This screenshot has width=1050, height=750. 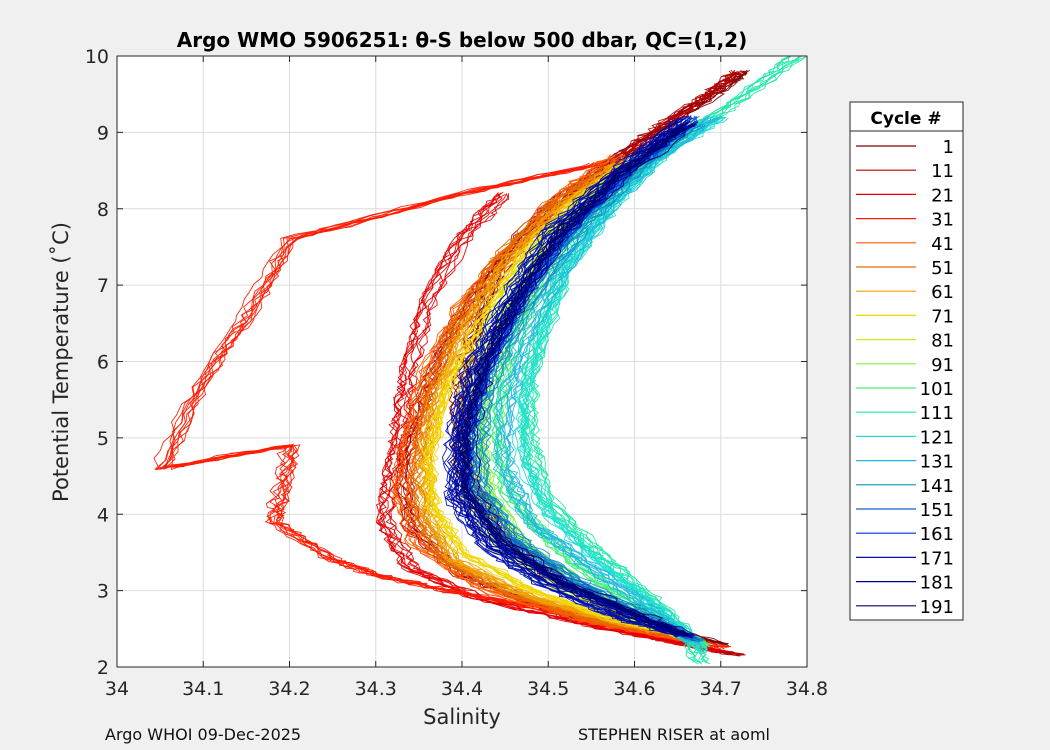 I want to click on x-tick-label: 34.8, so click(x=807, y=689).